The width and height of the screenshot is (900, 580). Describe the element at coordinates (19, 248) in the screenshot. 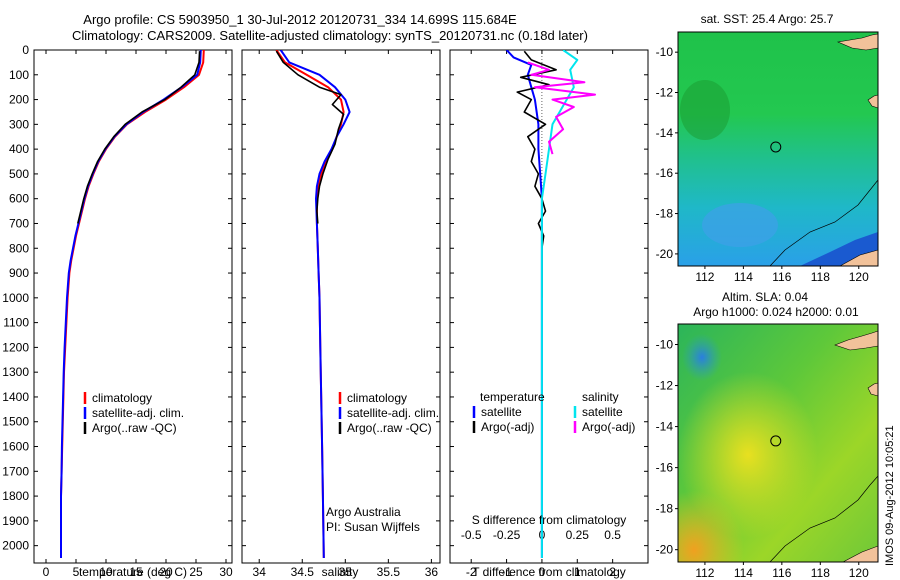

I see `depth-tick-label: 800` at that location.